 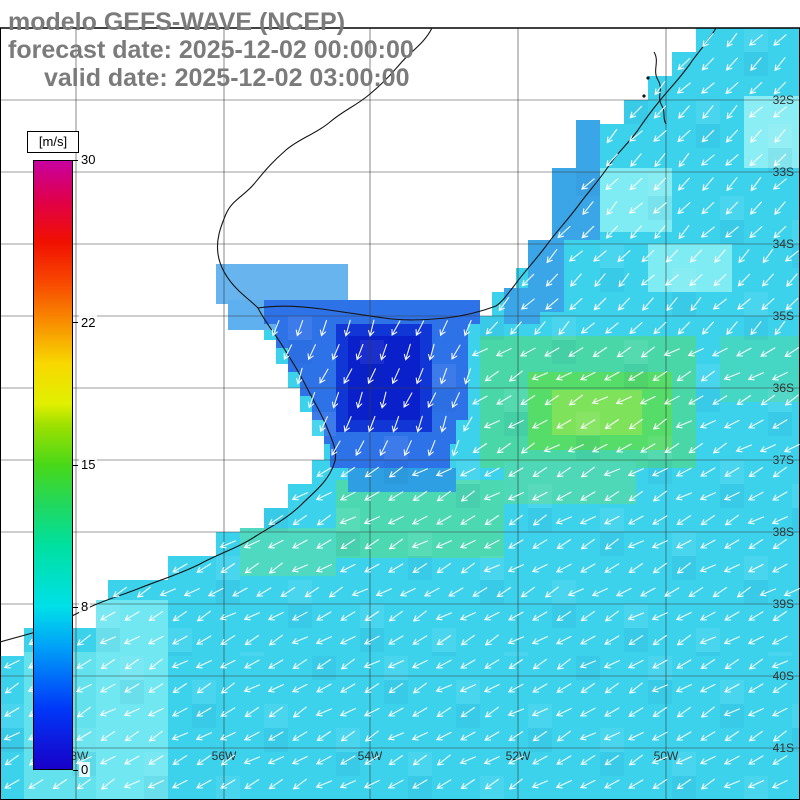 I want to click on latitude-label: 34S, so click(x=783, y=244).